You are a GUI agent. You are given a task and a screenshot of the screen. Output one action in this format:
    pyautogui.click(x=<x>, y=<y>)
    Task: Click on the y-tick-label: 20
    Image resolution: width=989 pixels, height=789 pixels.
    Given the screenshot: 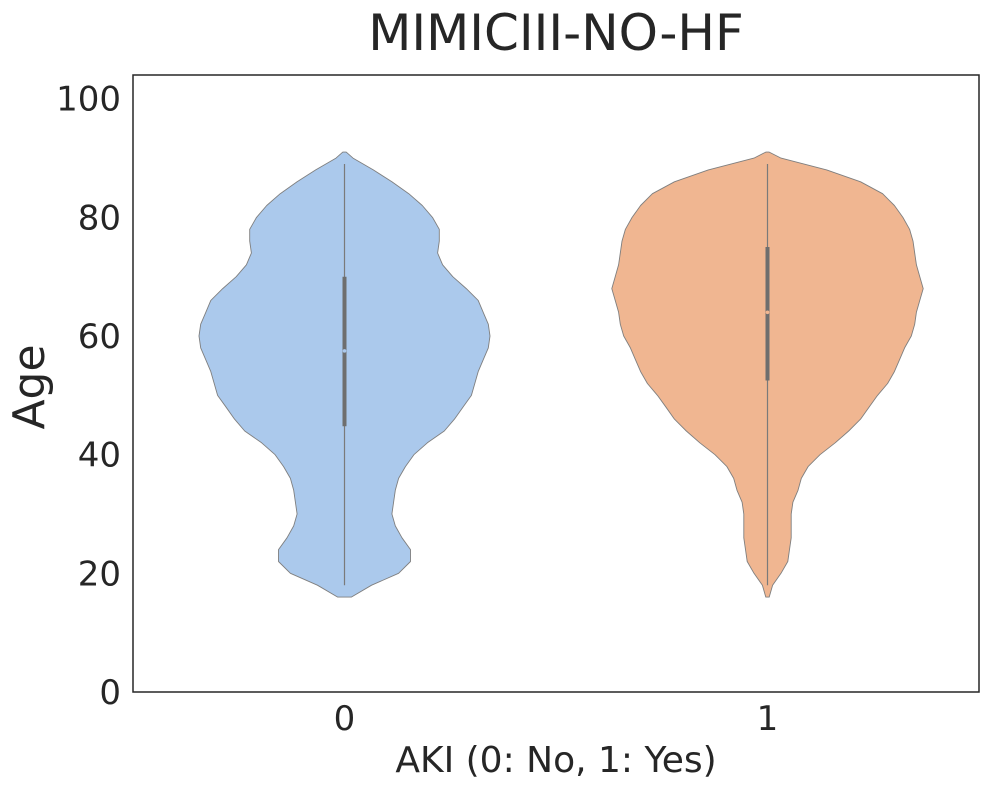 What is the action you would take?
    pyautogui.click(x=99, y=574)
    